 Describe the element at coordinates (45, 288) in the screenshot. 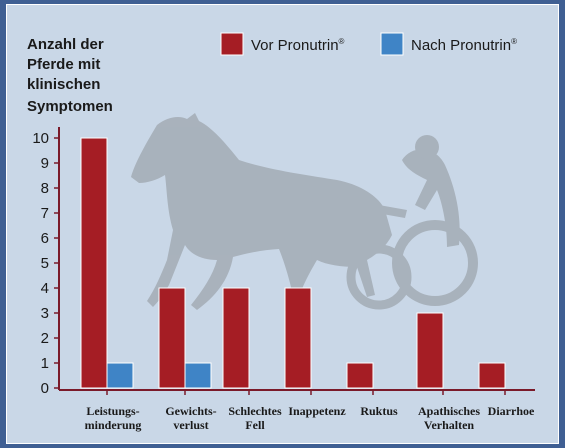

I see `y-tick-label: 4` at that location.